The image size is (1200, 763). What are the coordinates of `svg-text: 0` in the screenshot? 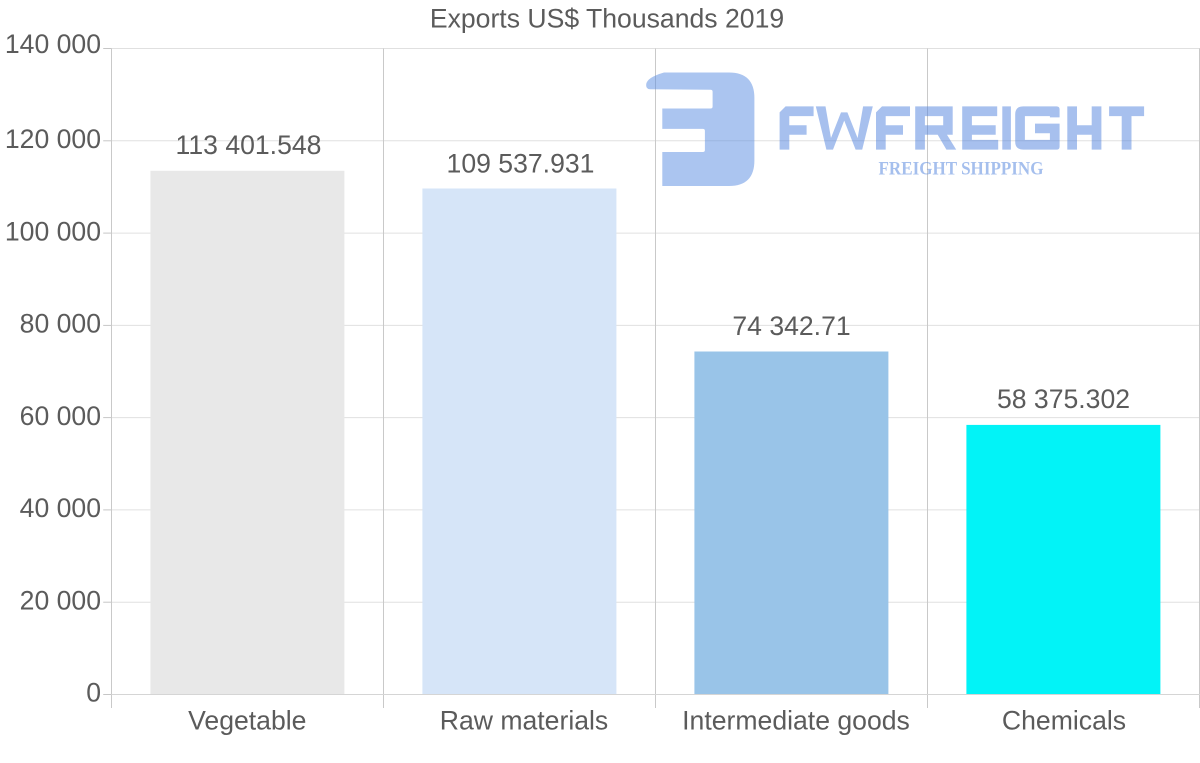 It's located at (93, 693).